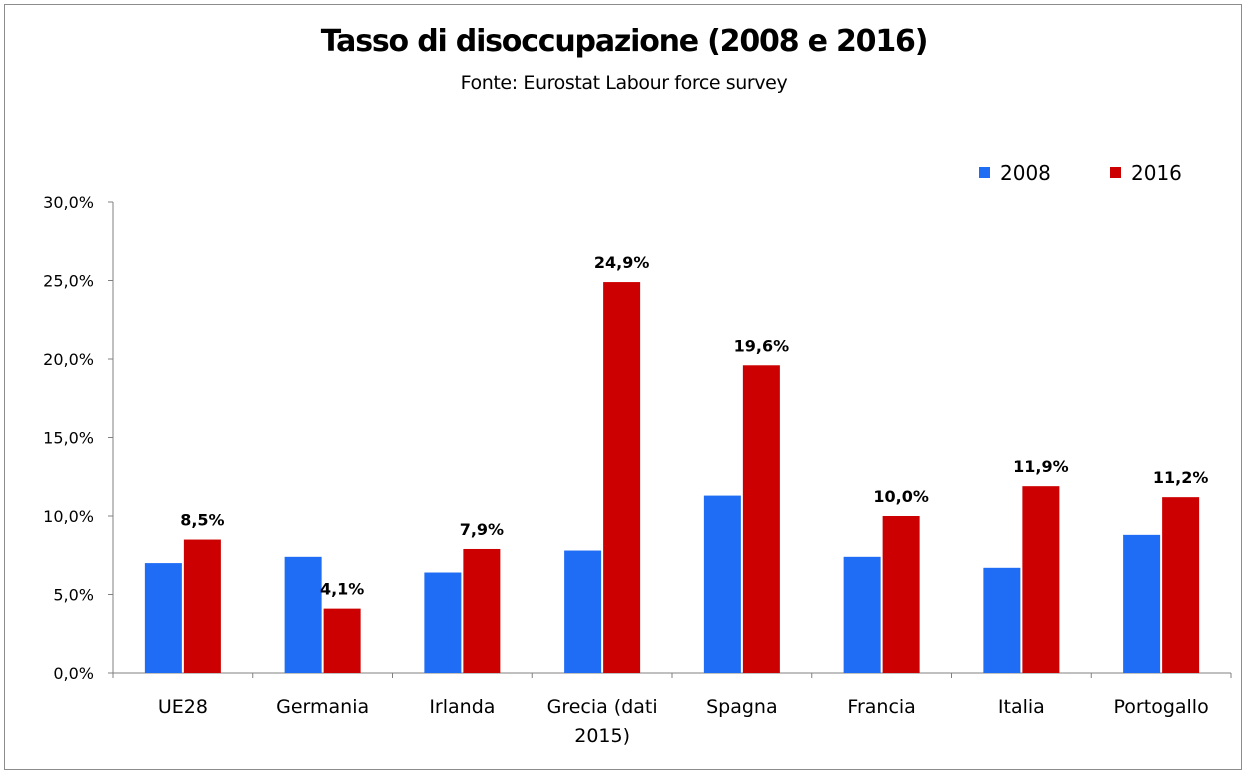 This screenshot has width=1248, height=776. Describe the element at coordinates (322, 707) in the screenshot. I see `x-category-label: Germania` at that location.